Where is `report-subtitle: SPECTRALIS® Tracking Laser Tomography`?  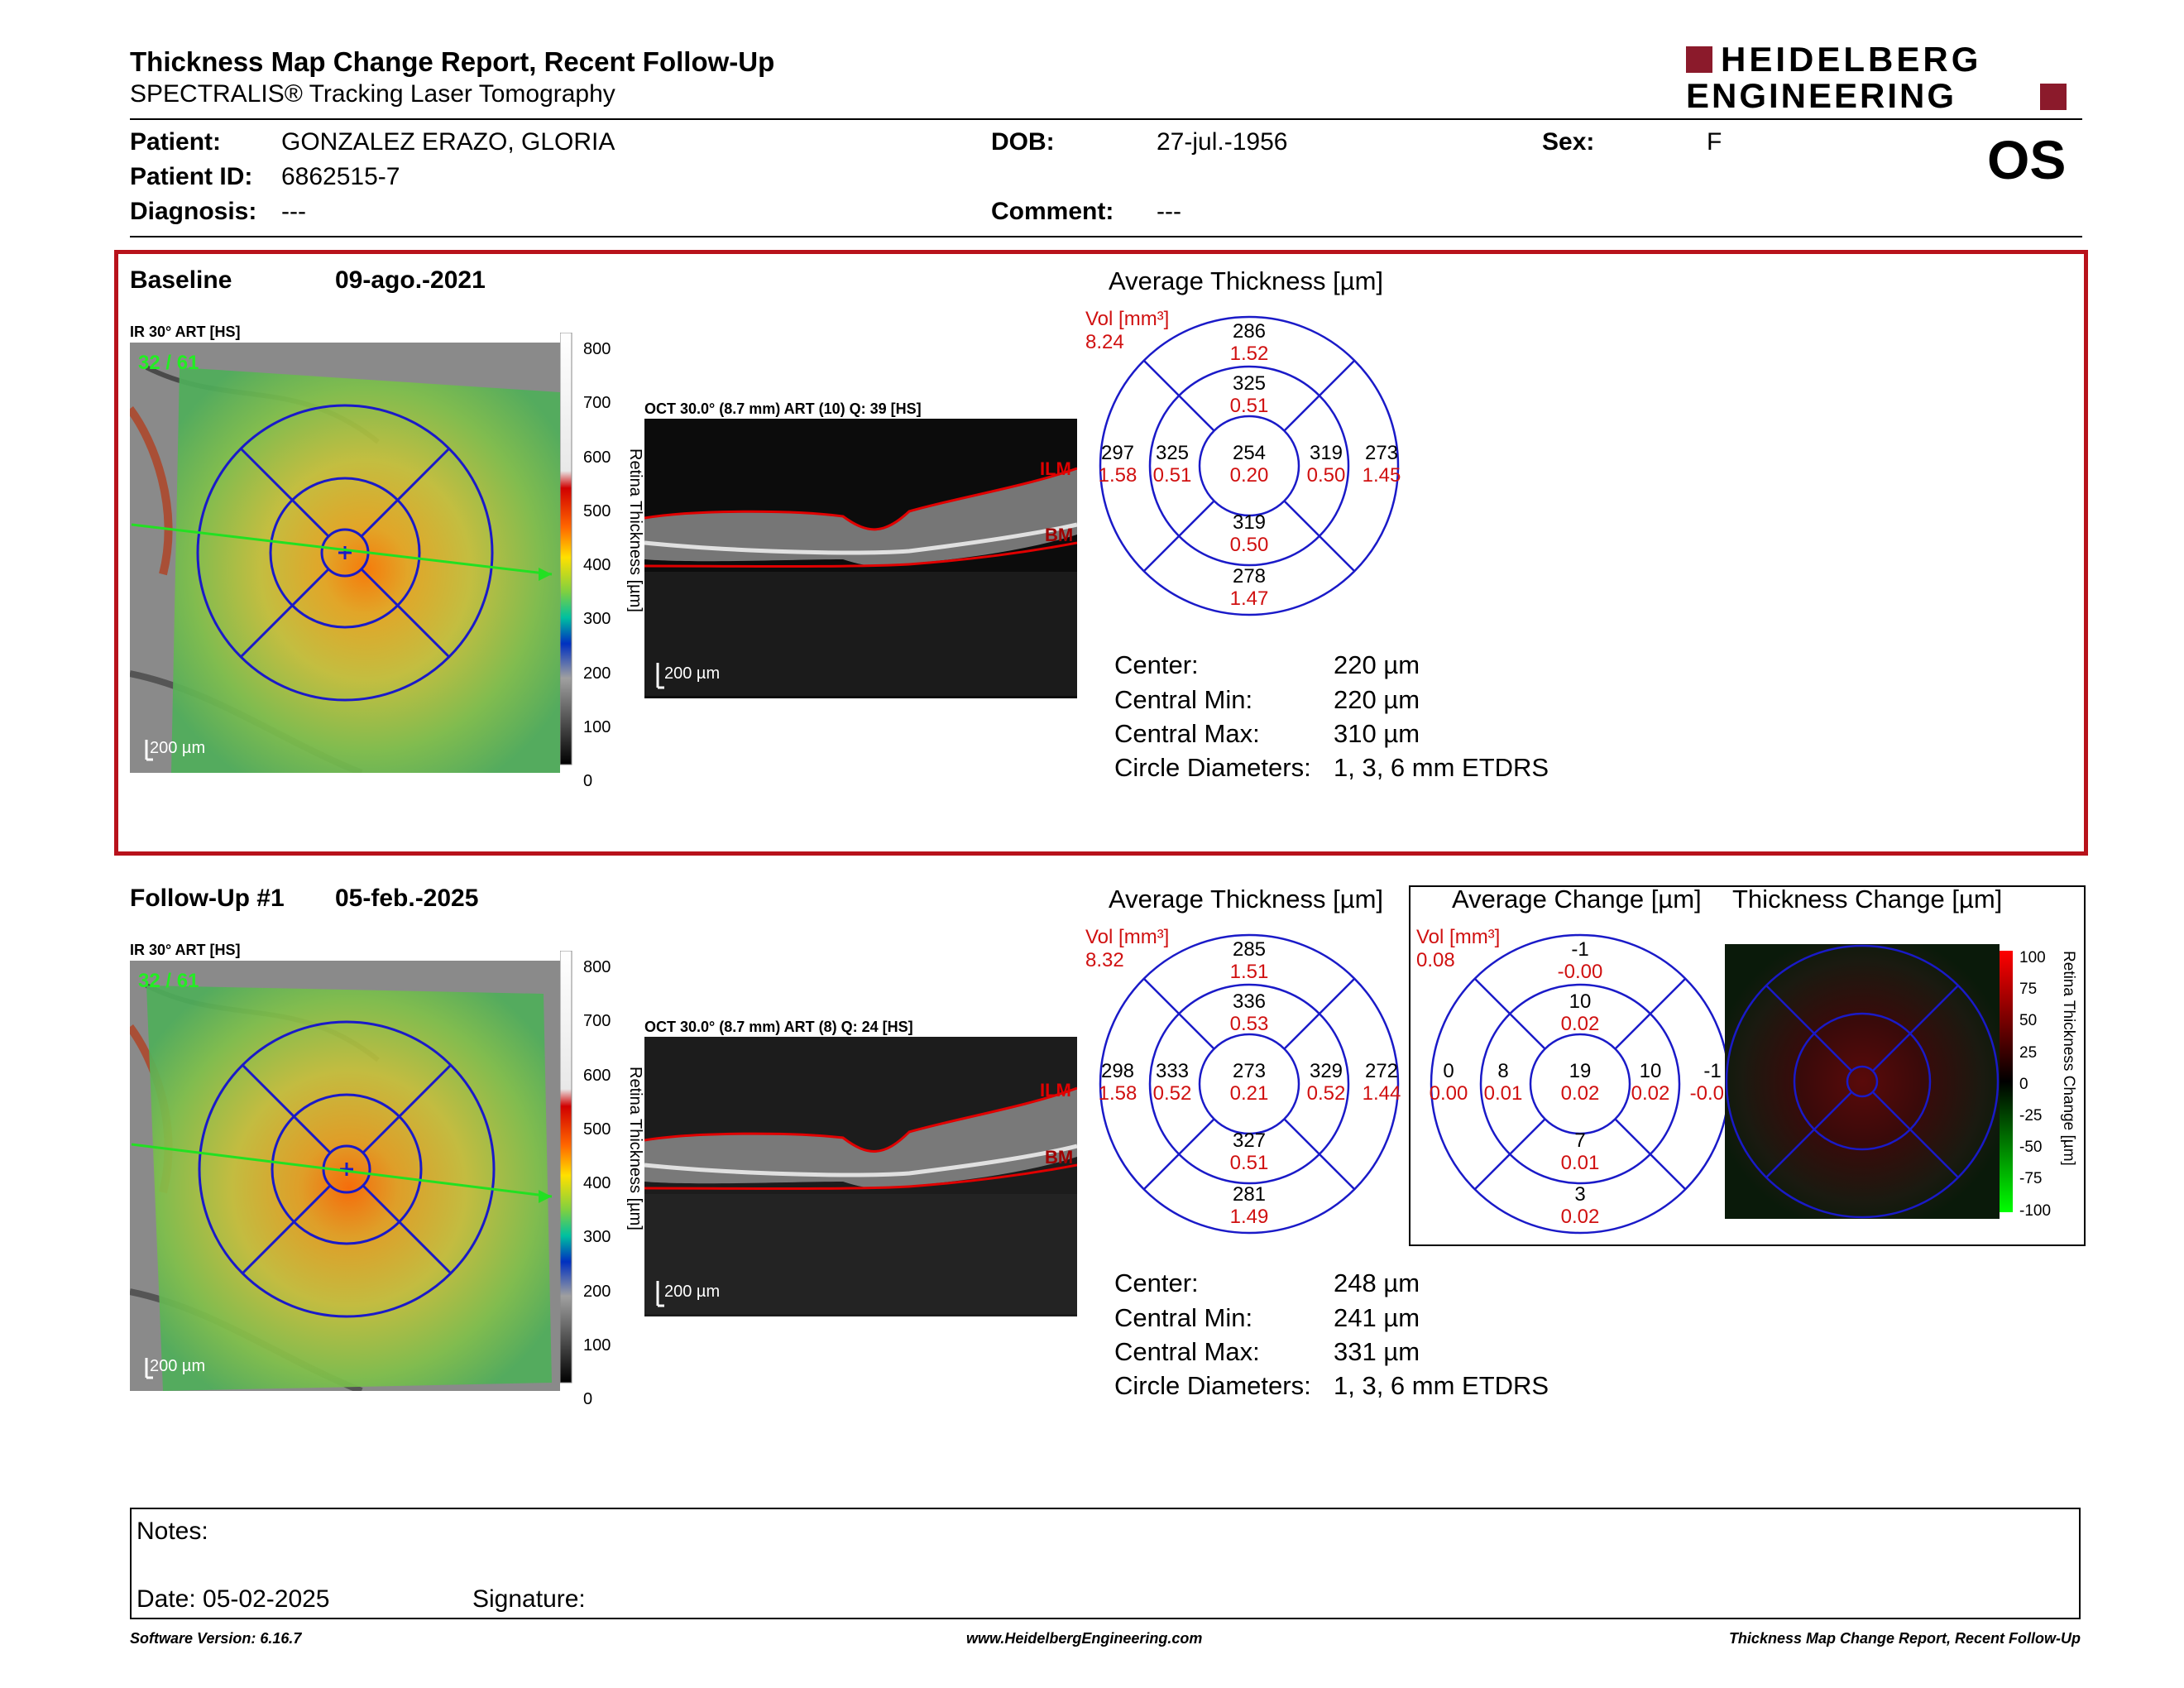
report-subtitle: SPECTRALIS® Tracking Laser Tomography is located at coordinates (372, 94).